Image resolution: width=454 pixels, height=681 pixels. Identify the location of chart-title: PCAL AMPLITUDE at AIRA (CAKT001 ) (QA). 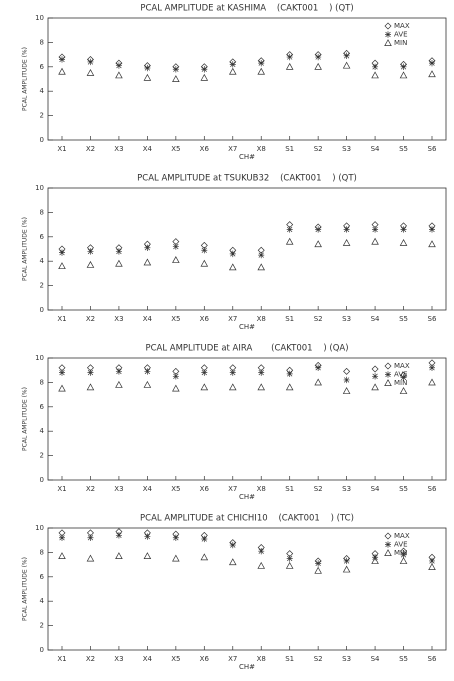
(246, 349).